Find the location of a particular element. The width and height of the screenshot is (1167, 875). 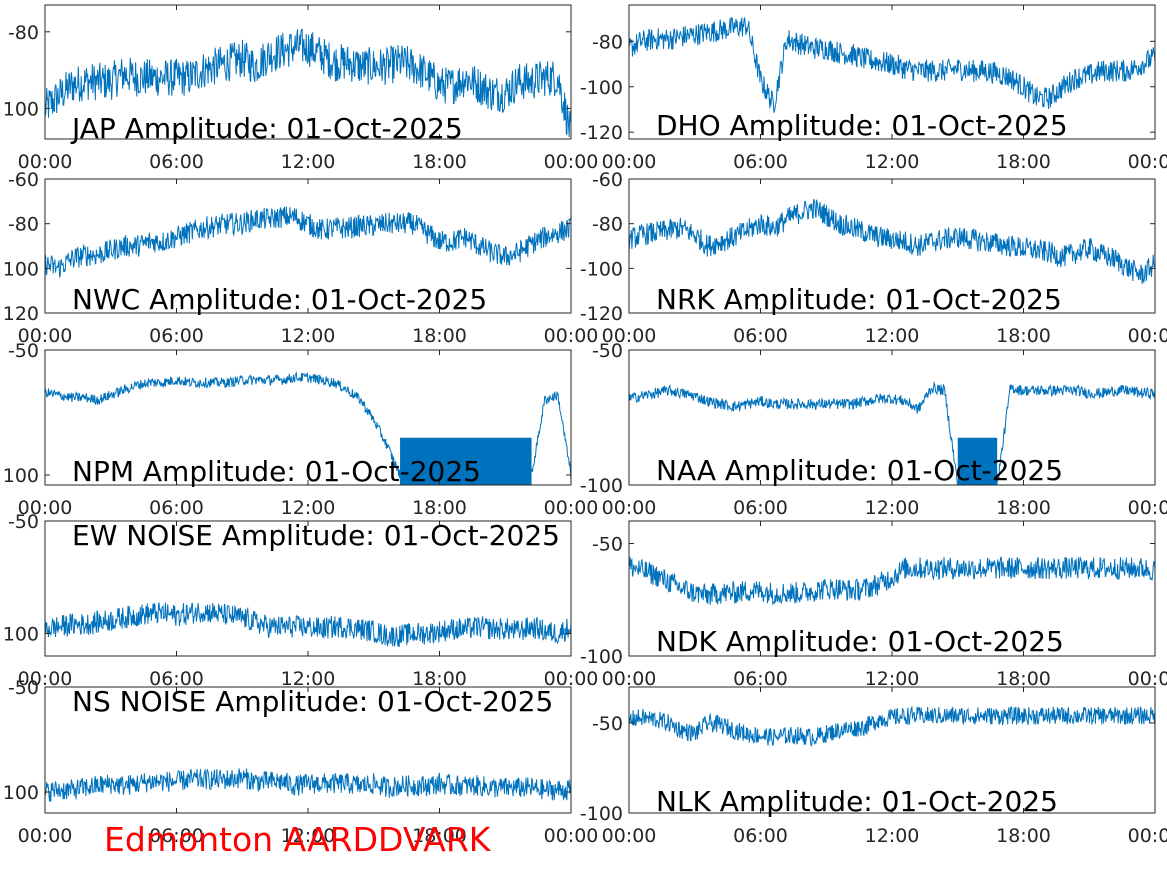

panel-title: NS NOISE Amplitude: 01-Oct-2025 is located at coordinates (312, 701).